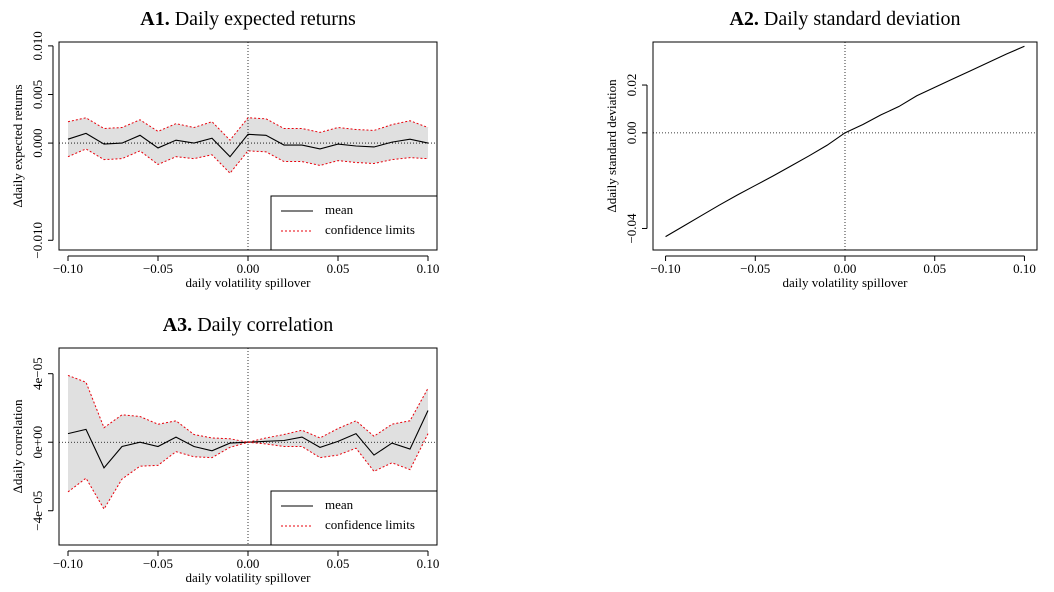  Describe the element at coordinates (37, 373) in the screenshot. I see `y-tick-label: 4e−05` at that location.